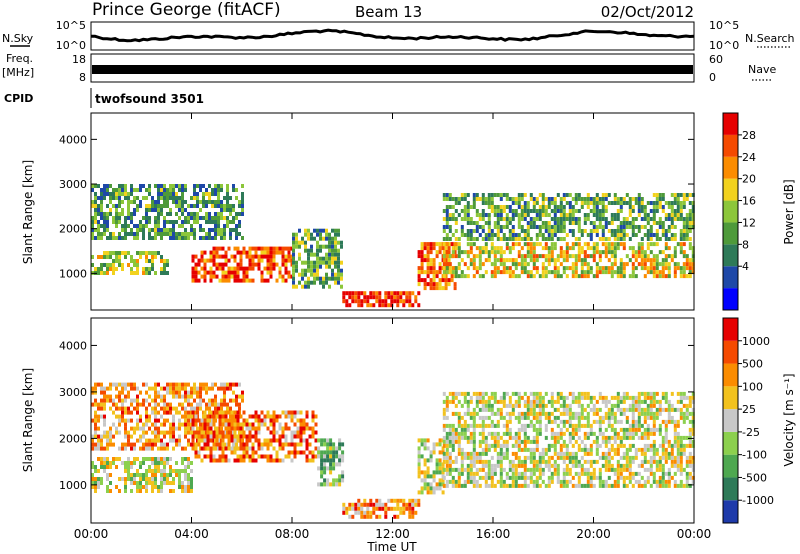 This screenshot has width=800, height=554. What do you see at coordinates (392, 534) in the screenshot?
I see `x-tick-label: 12:00` at bounding box center [392, 534].